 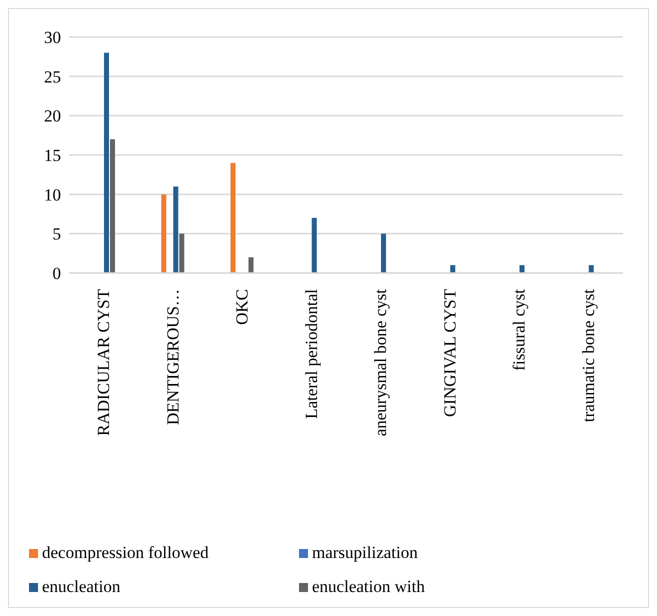 What do you see at coordinates (242, 307) in the screenshot?
I see `x-tick-label: OKC` at bounding box center [242, 307].